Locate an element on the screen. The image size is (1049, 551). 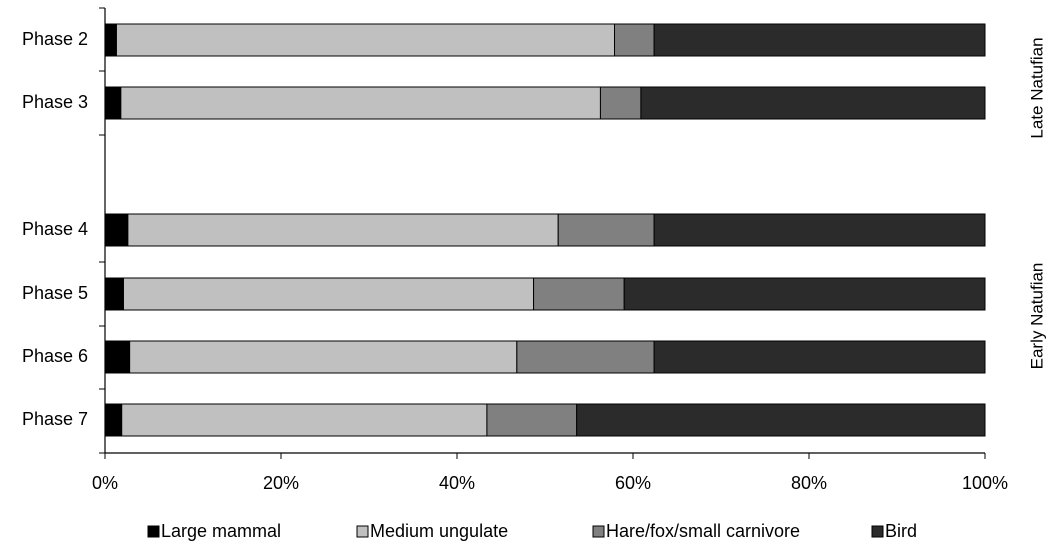
legend-item-large-mammal: Large mammal is located at coordinates (214, 531).